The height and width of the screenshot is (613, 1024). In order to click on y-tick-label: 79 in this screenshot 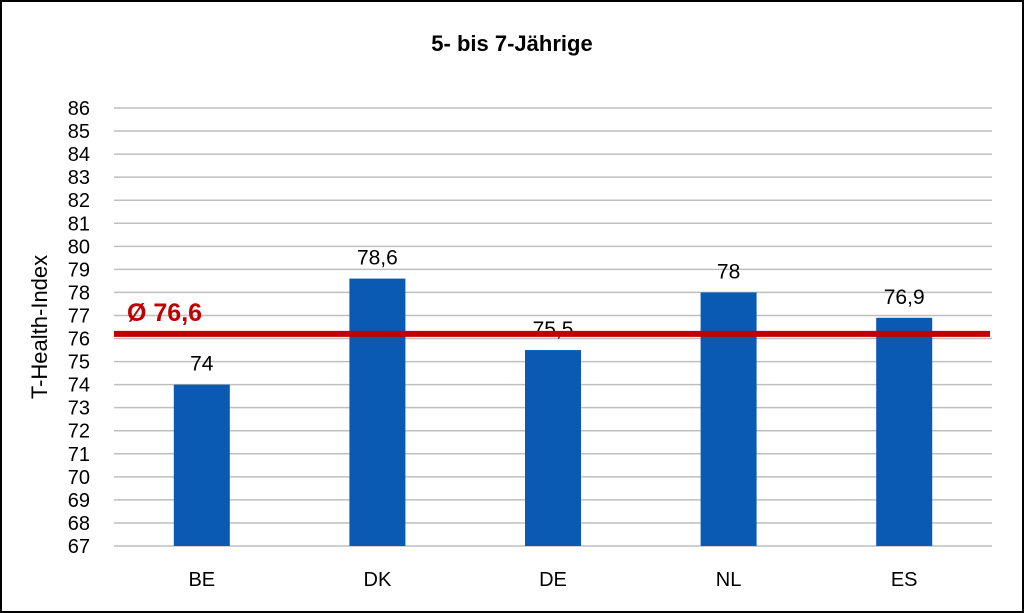, I will do `click(79, 270)`.